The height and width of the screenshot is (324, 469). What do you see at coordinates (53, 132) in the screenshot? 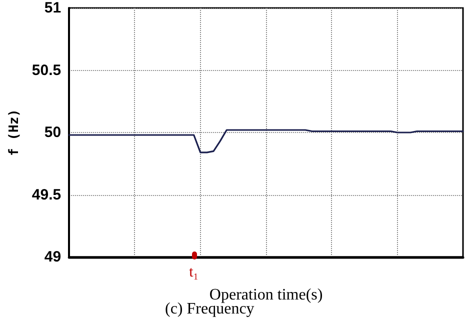
I see `y-tick-label: 50` at bounding box center [53, 132].